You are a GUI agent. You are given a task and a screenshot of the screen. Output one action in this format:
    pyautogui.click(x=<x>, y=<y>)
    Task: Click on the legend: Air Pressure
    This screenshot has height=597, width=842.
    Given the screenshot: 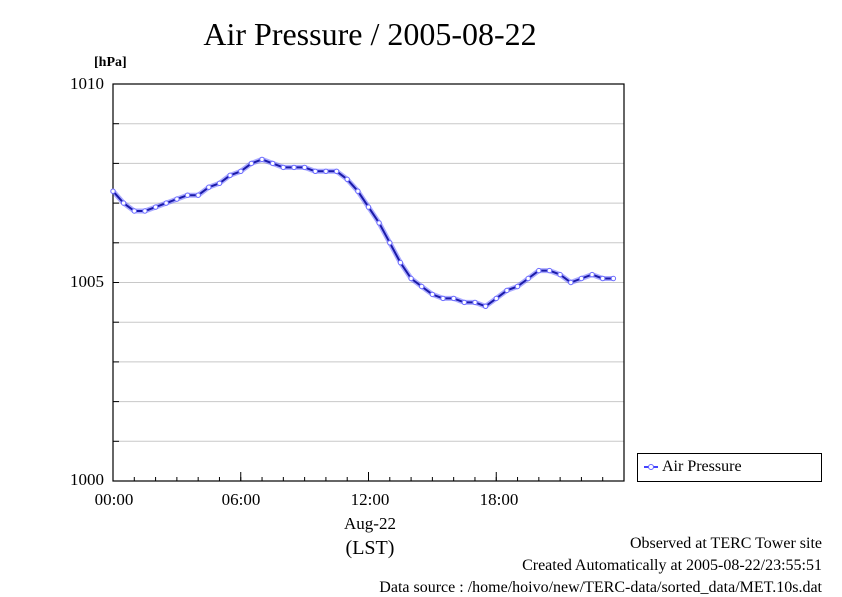 What is the action you would take?
    pyautogui.click(x=729, y=467)
    